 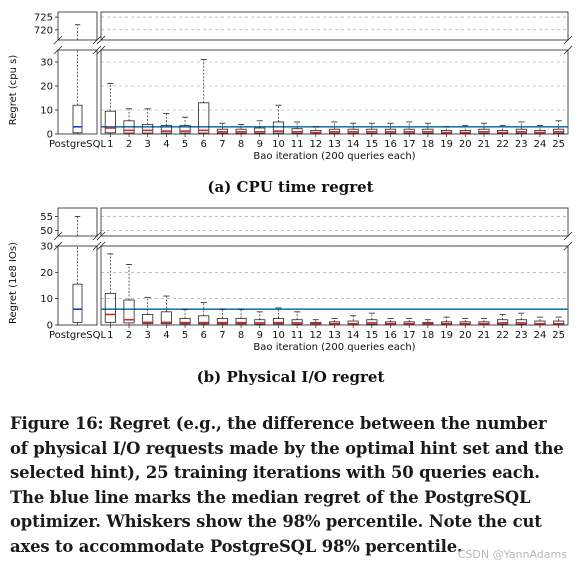 What do you see at coordinates (77, 79) in the screenshot?
I see `cpu-postgres-box` at bounding box center [77, 79].